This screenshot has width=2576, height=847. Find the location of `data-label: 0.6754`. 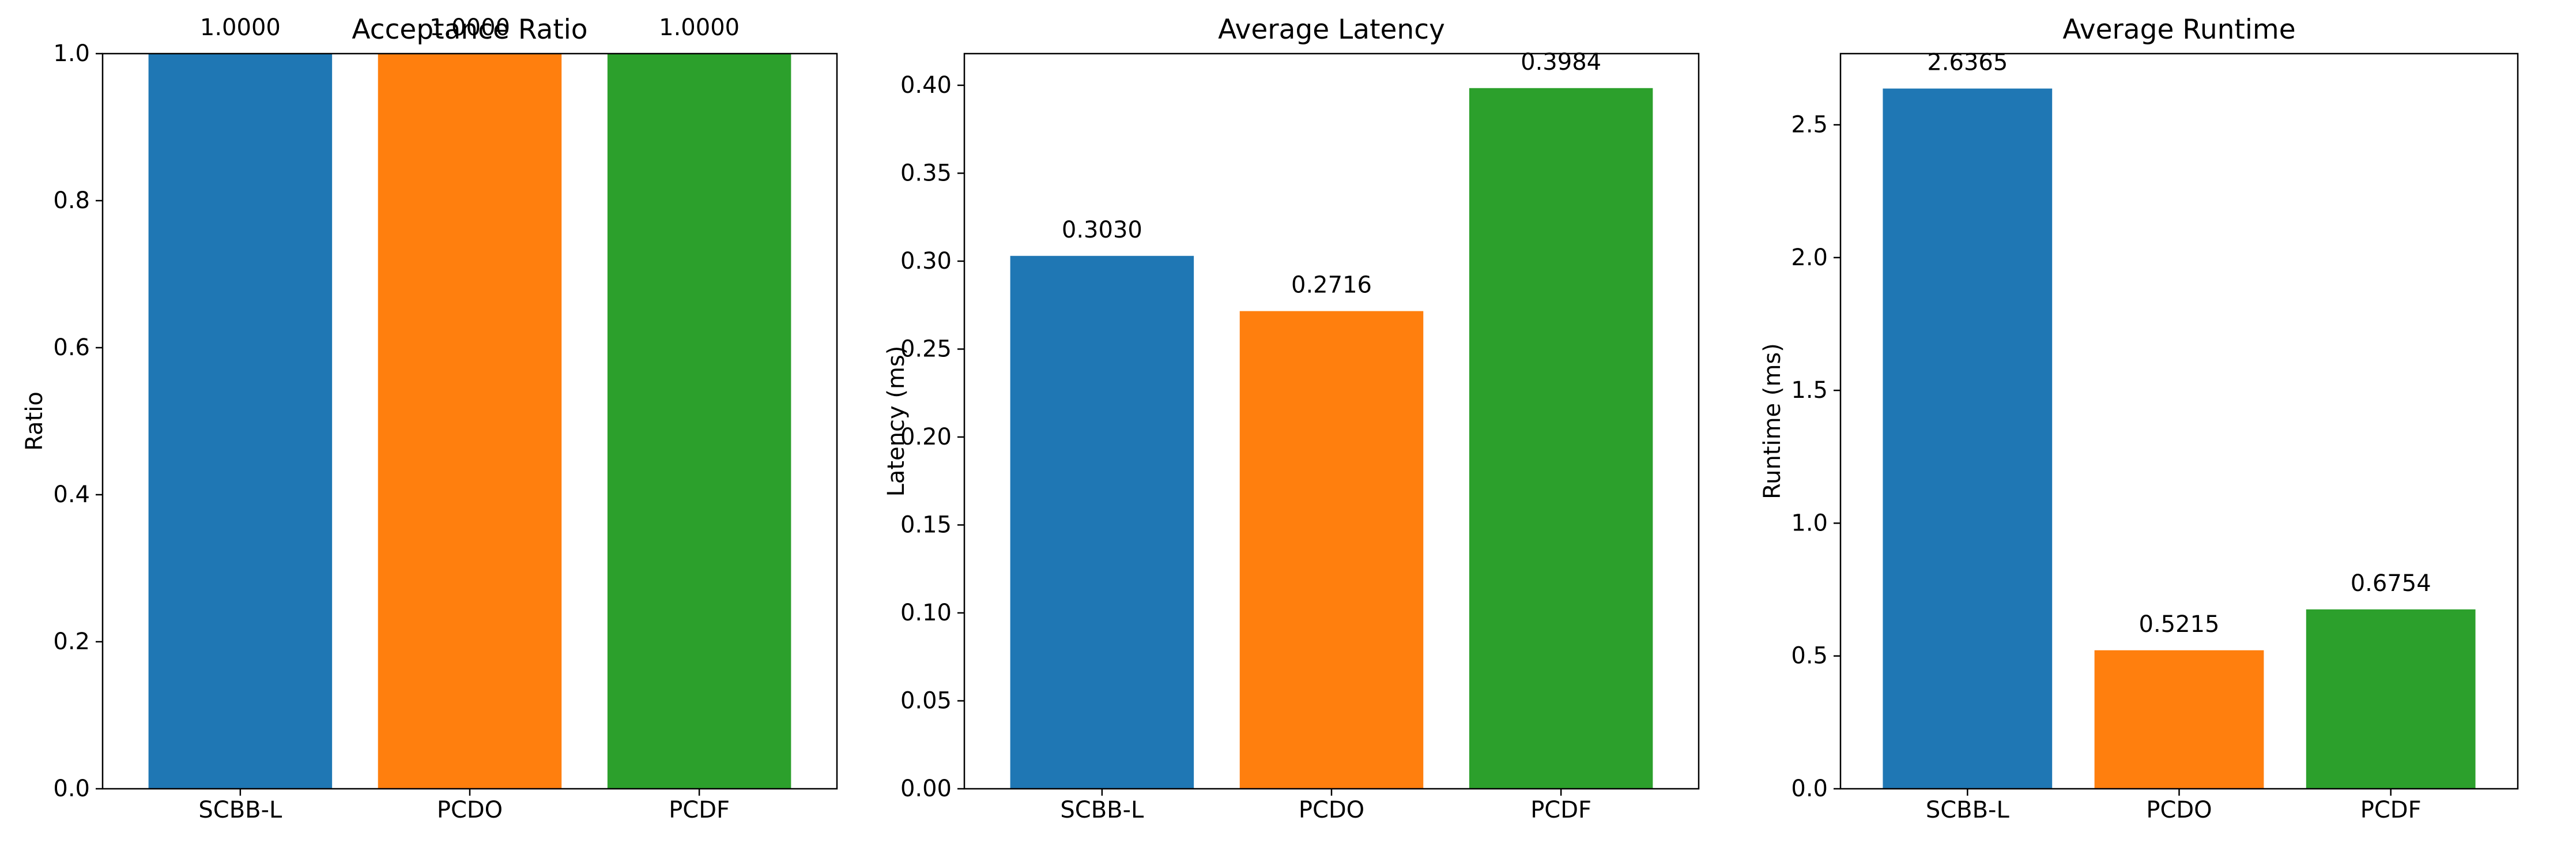

data-label: 0.6754 is located at coordinates (2391, 583).